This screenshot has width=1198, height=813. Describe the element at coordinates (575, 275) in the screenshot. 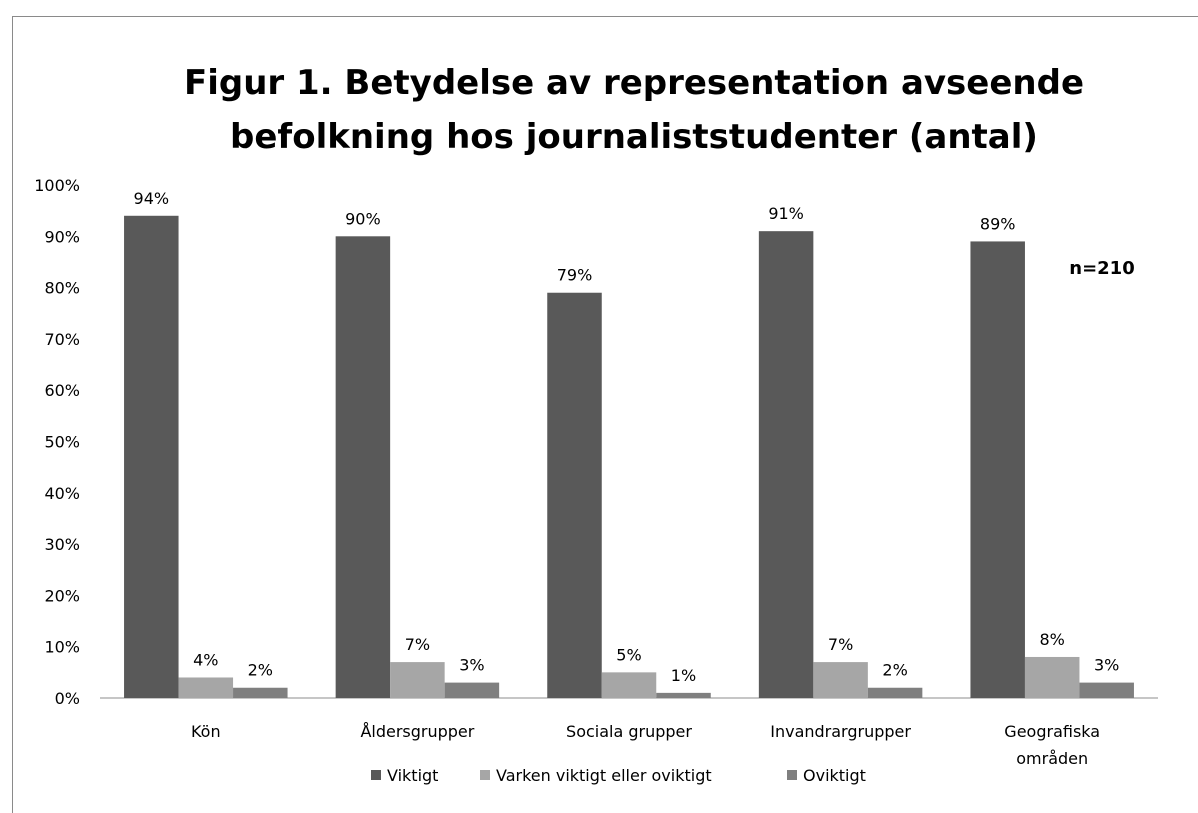

I see `data-label: 79%` at that location.